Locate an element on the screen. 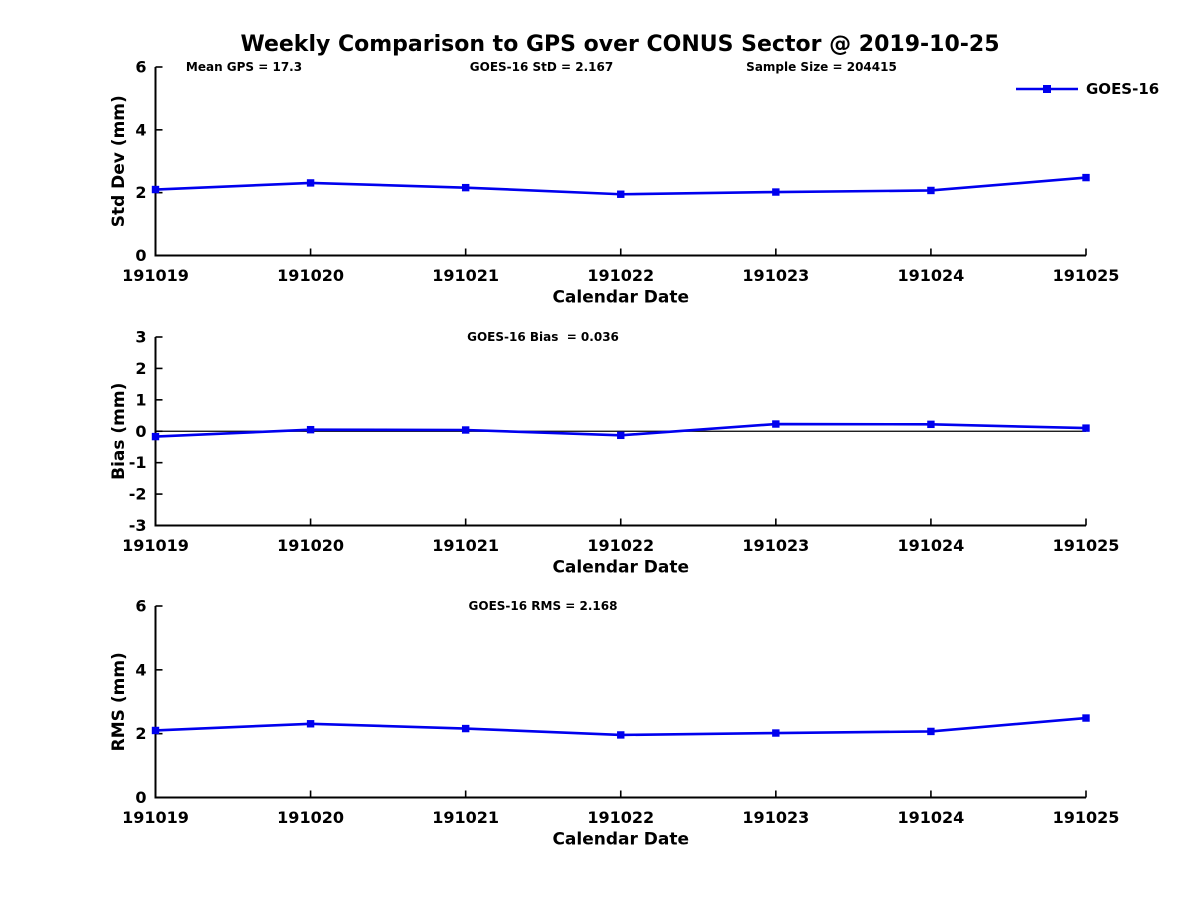 The image size is (1200, 900). y-tick-label-rms: 2 is located at coordinates (140, 733).